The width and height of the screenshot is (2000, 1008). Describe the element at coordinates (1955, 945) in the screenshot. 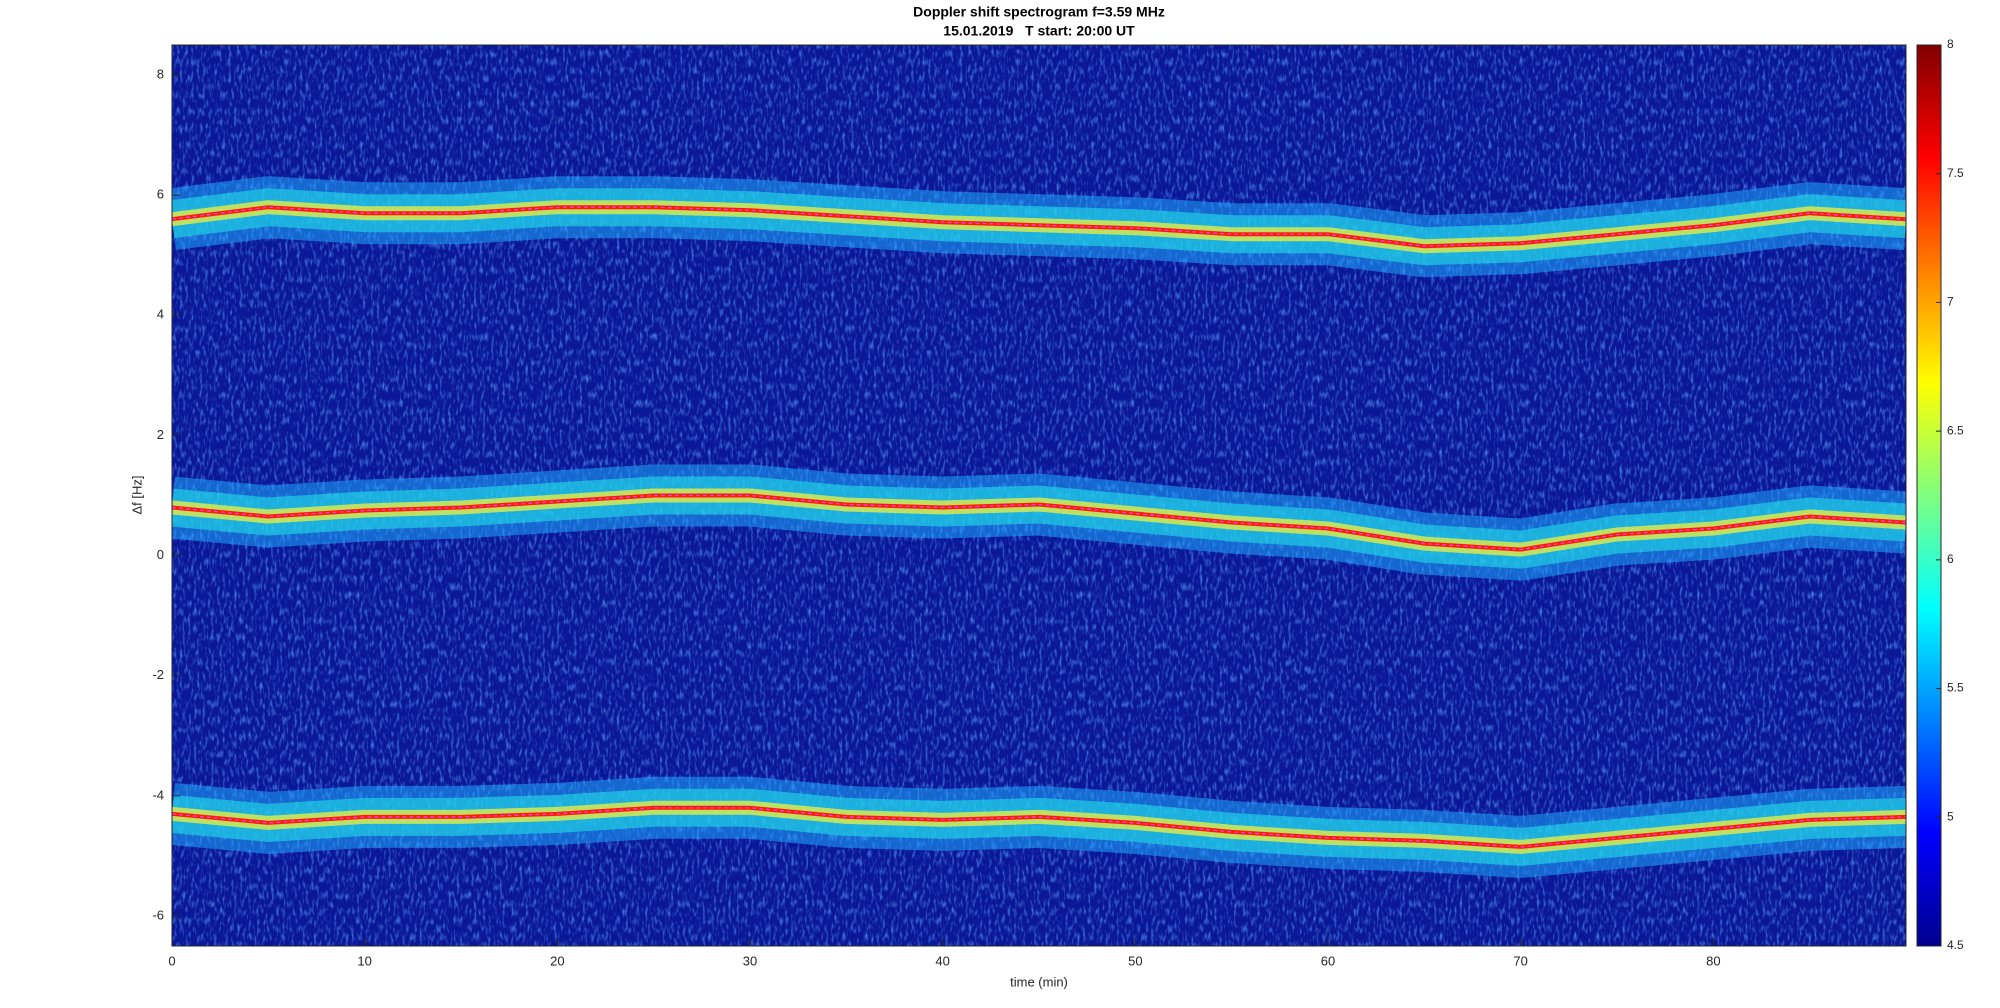

I see `colorbar-tick-label: 4.5` at that location.